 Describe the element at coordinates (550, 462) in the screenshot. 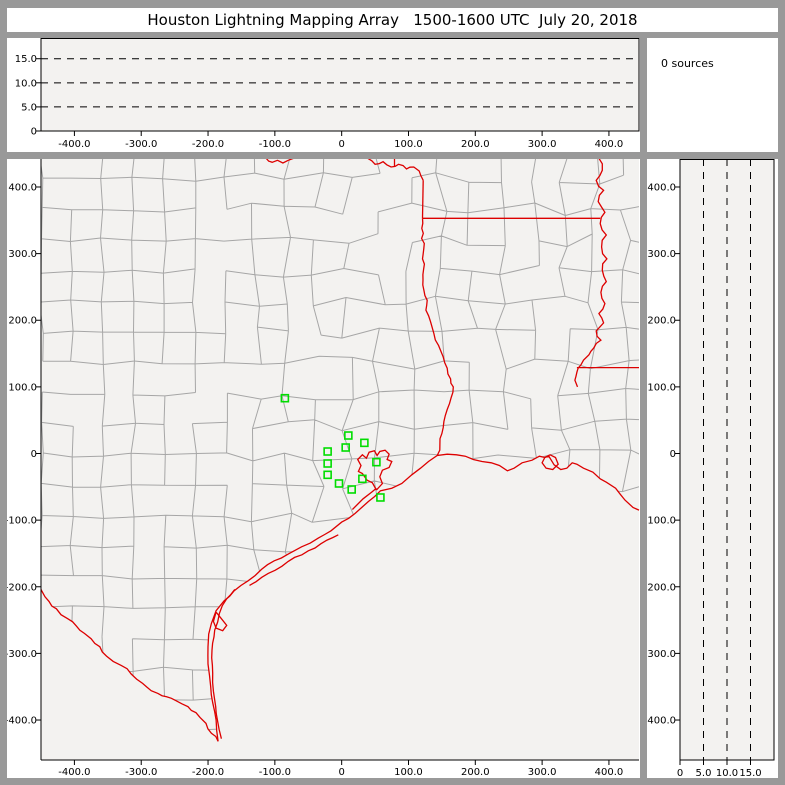

I see `lake-calcasieu` at that location.